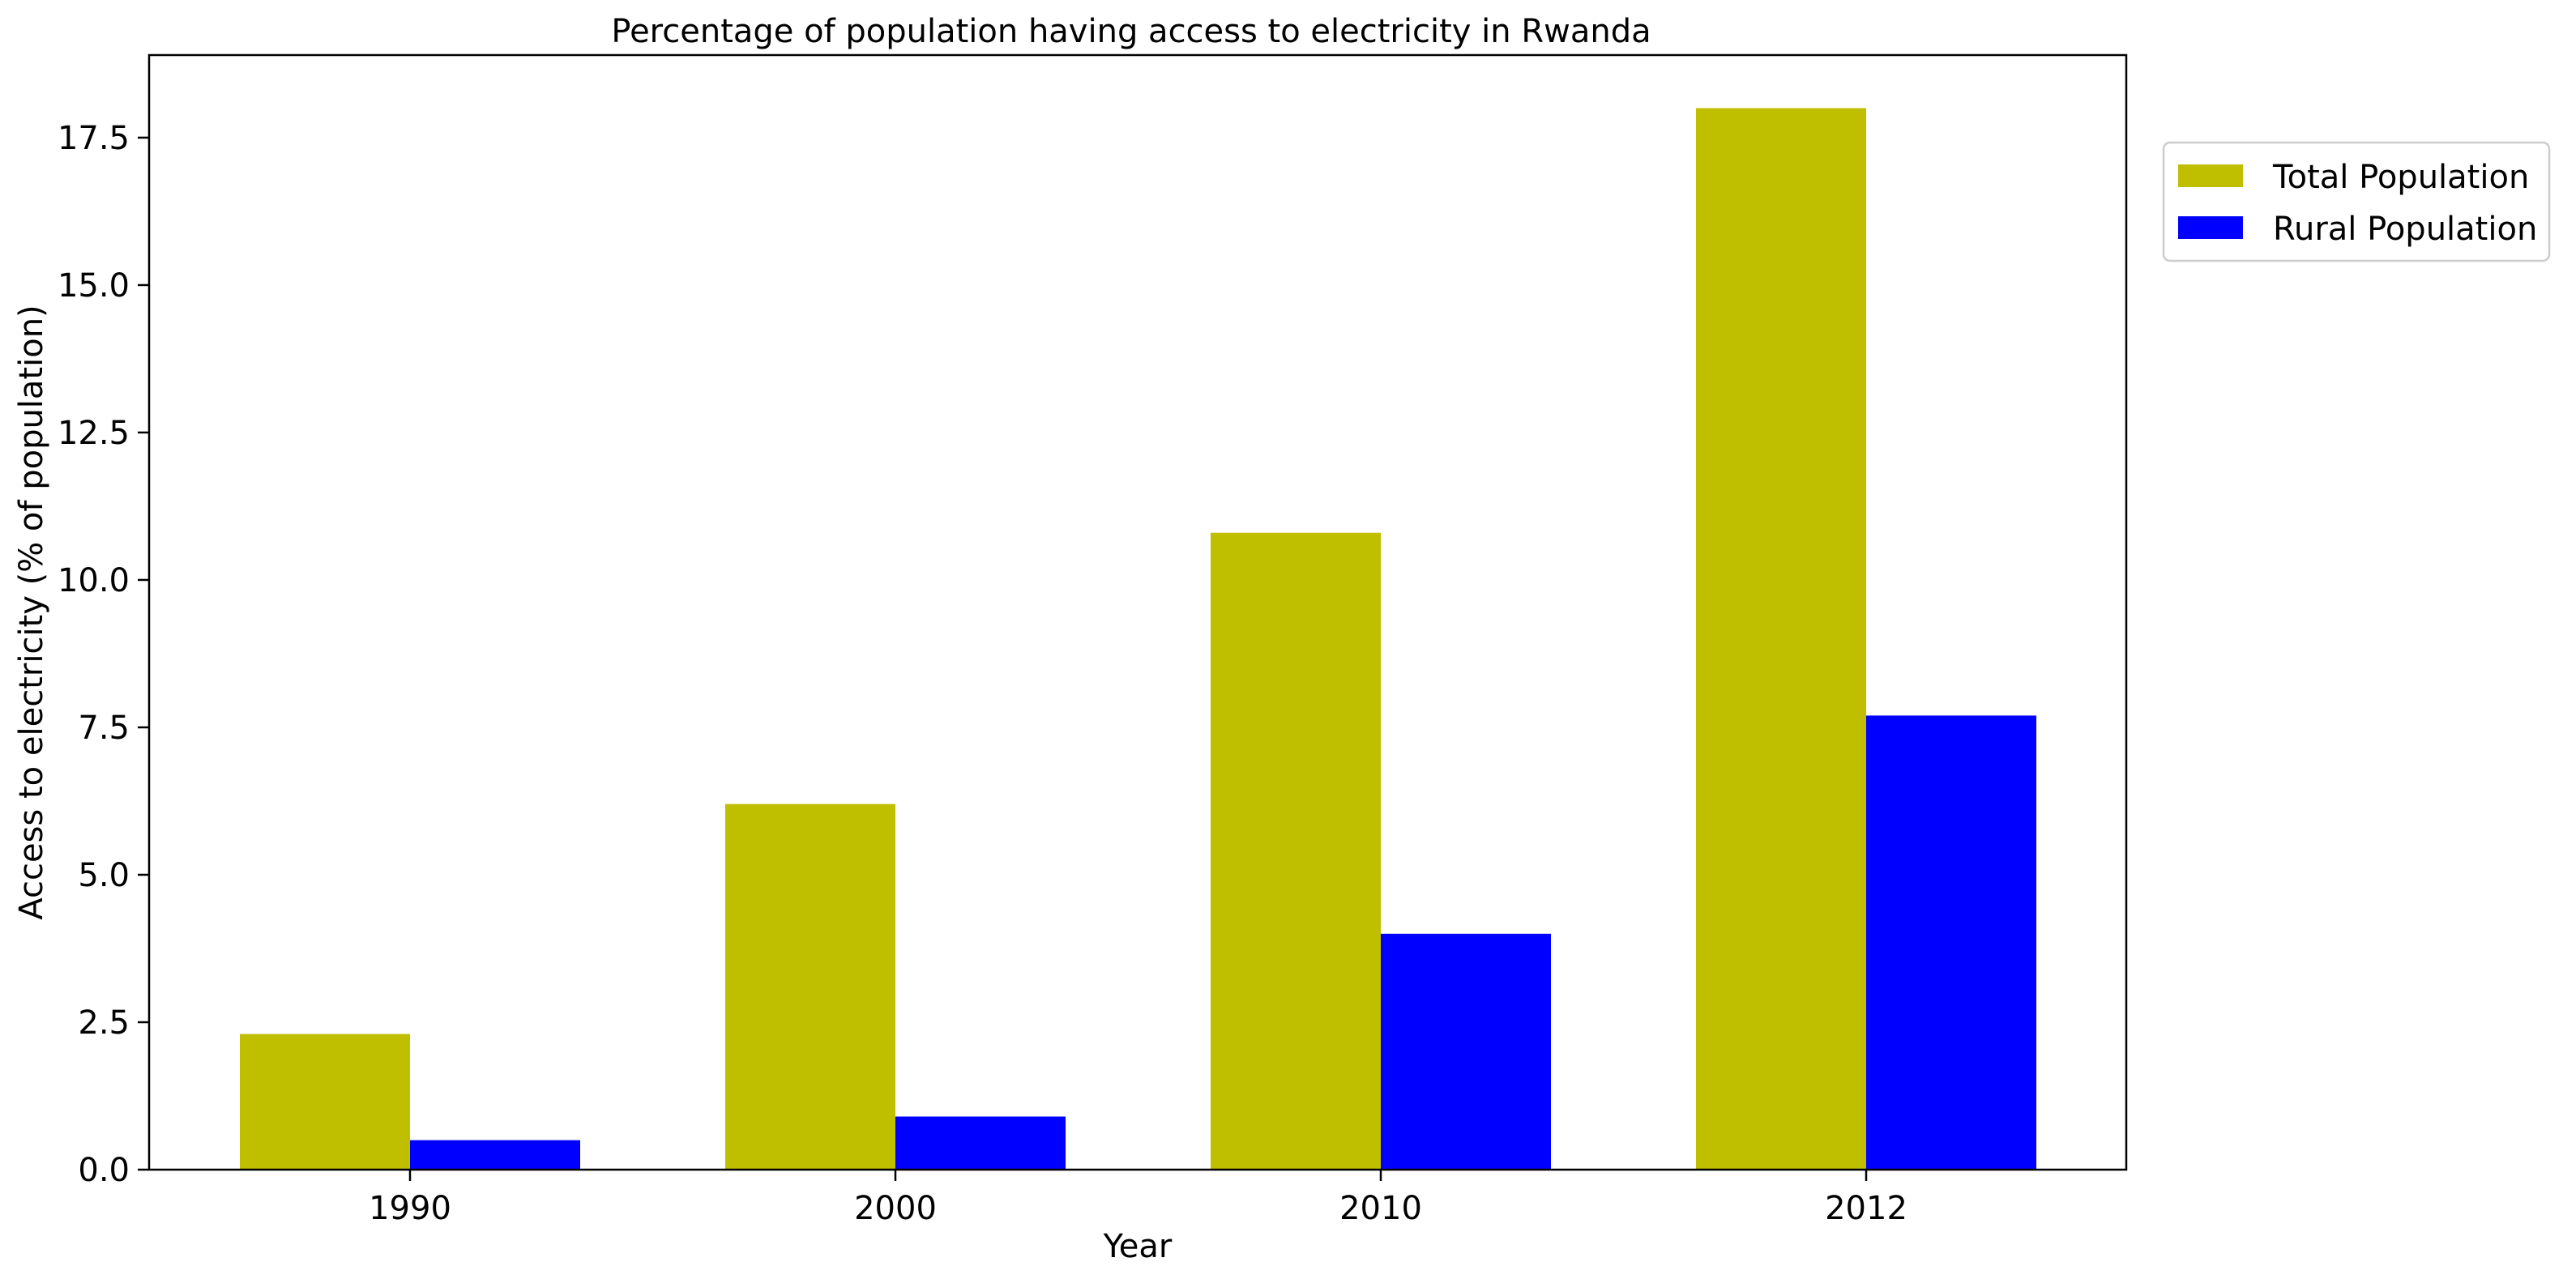 The height and width of the screenshot is (1279, 2576). Describe the element at coordinates (2405, 229) in the screenshot. I see `legend-label-rural-population: Rural Population` at that location.